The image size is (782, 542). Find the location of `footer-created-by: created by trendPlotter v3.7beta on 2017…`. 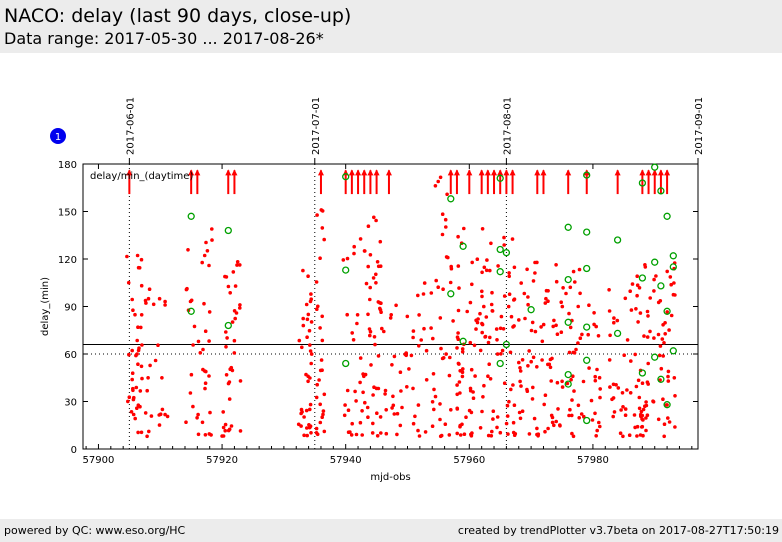

footer-created-by: created by trendPlotter v3.7beta on 2017… is located at coordinates (618, 530).